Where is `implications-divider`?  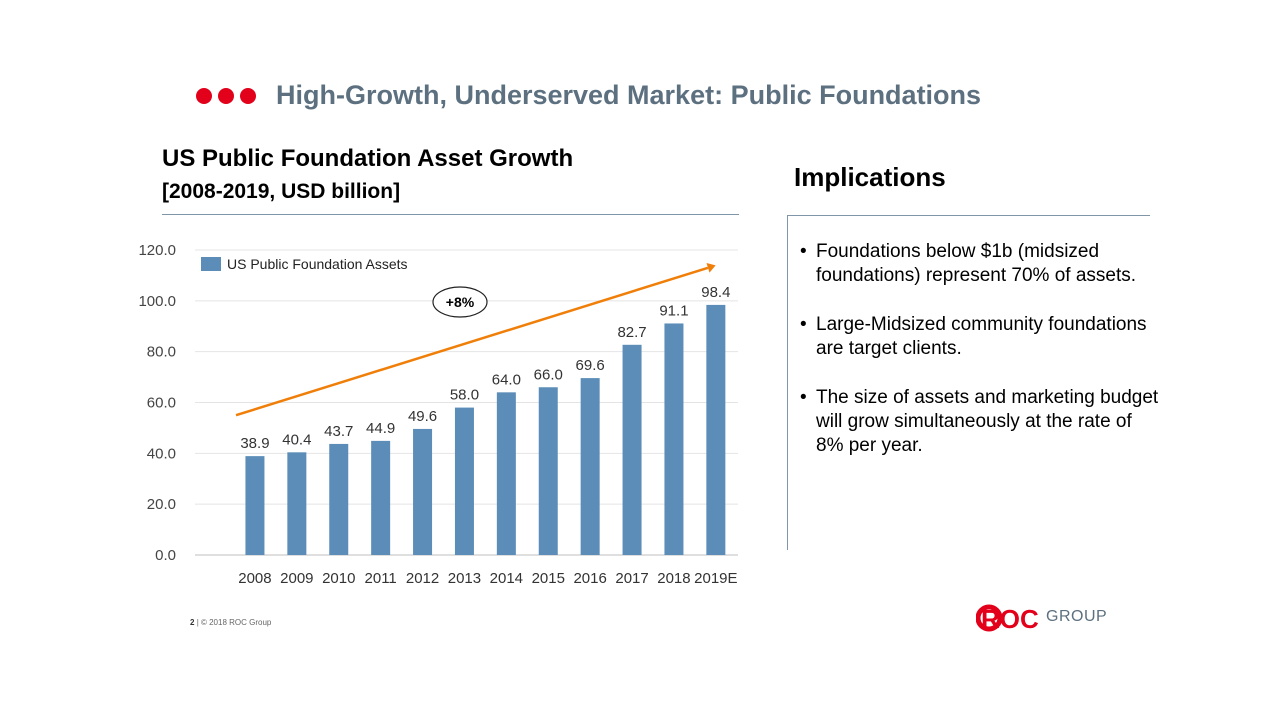
implications-divider is located at coordinates (968, 215).